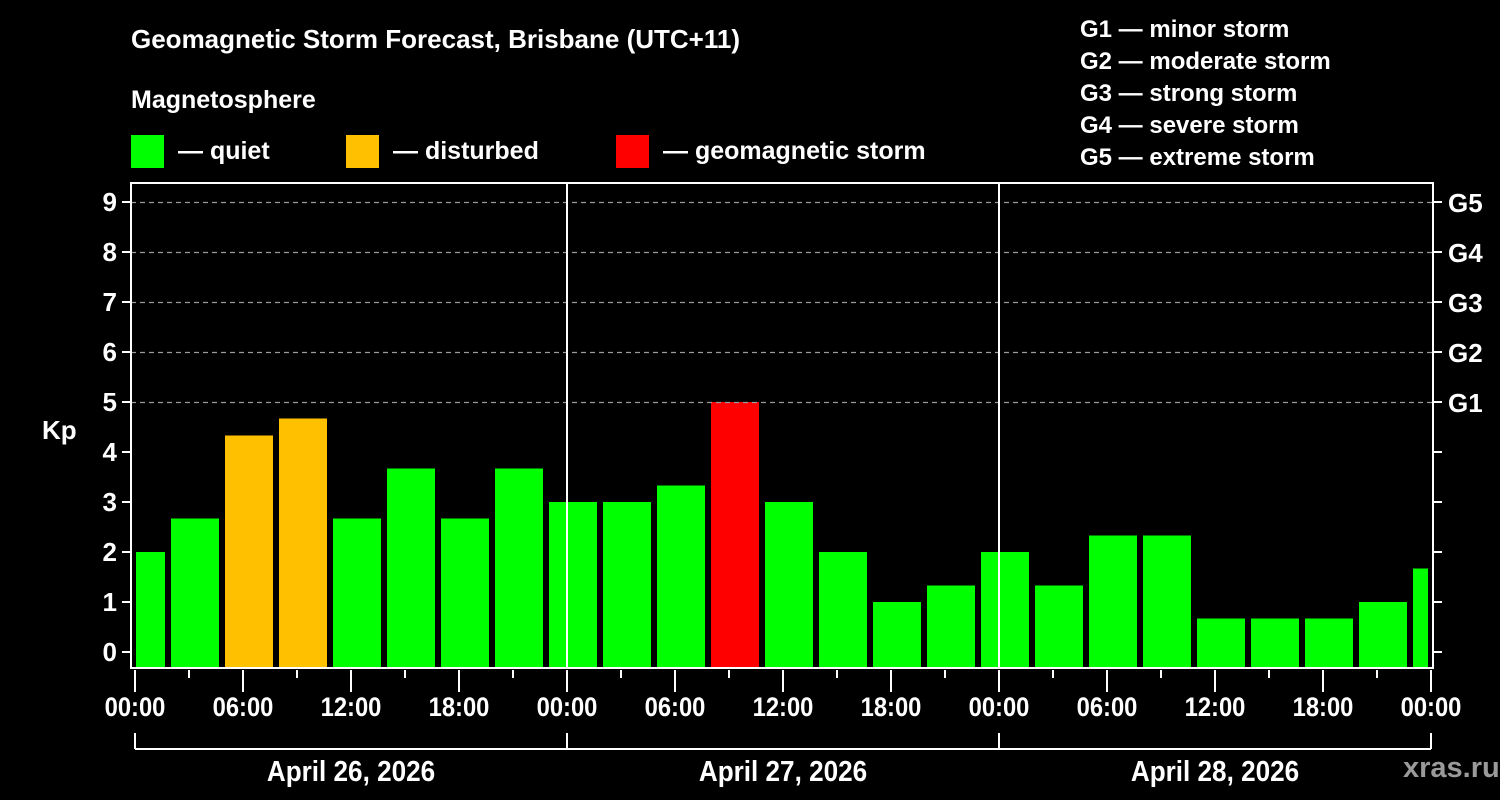 This screenshot has height=800, width=1500. I want to click on quiet-swatch, so click(147, 151).